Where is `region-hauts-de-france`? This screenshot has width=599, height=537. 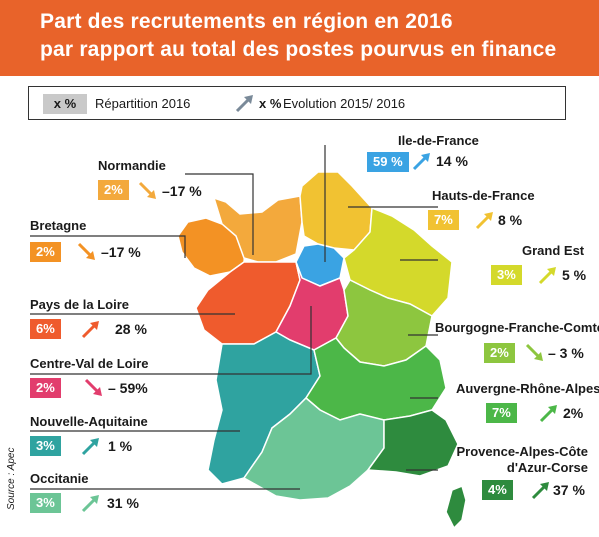
region-hauts-de-france is located at coordinates (336, 211).